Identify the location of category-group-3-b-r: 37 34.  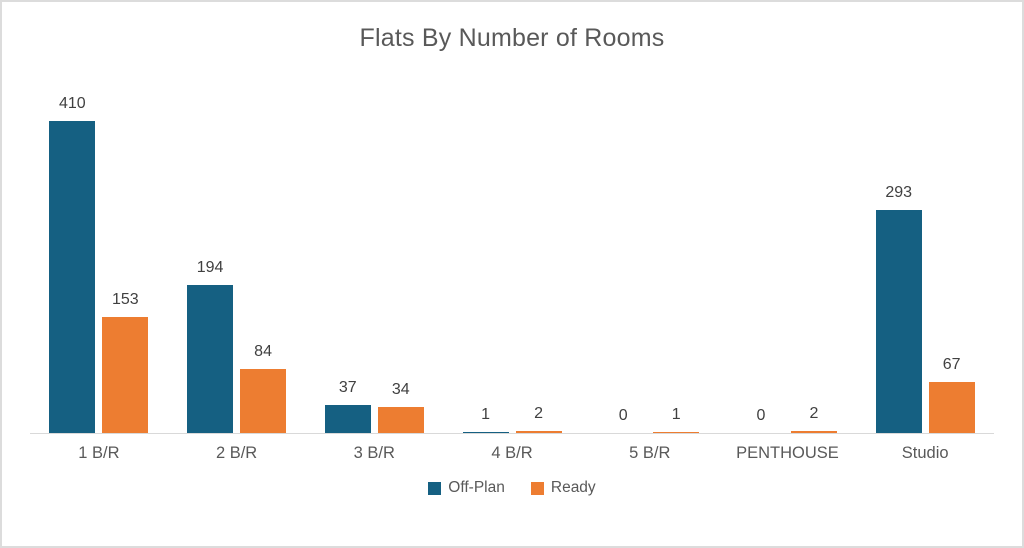
(374, 245).